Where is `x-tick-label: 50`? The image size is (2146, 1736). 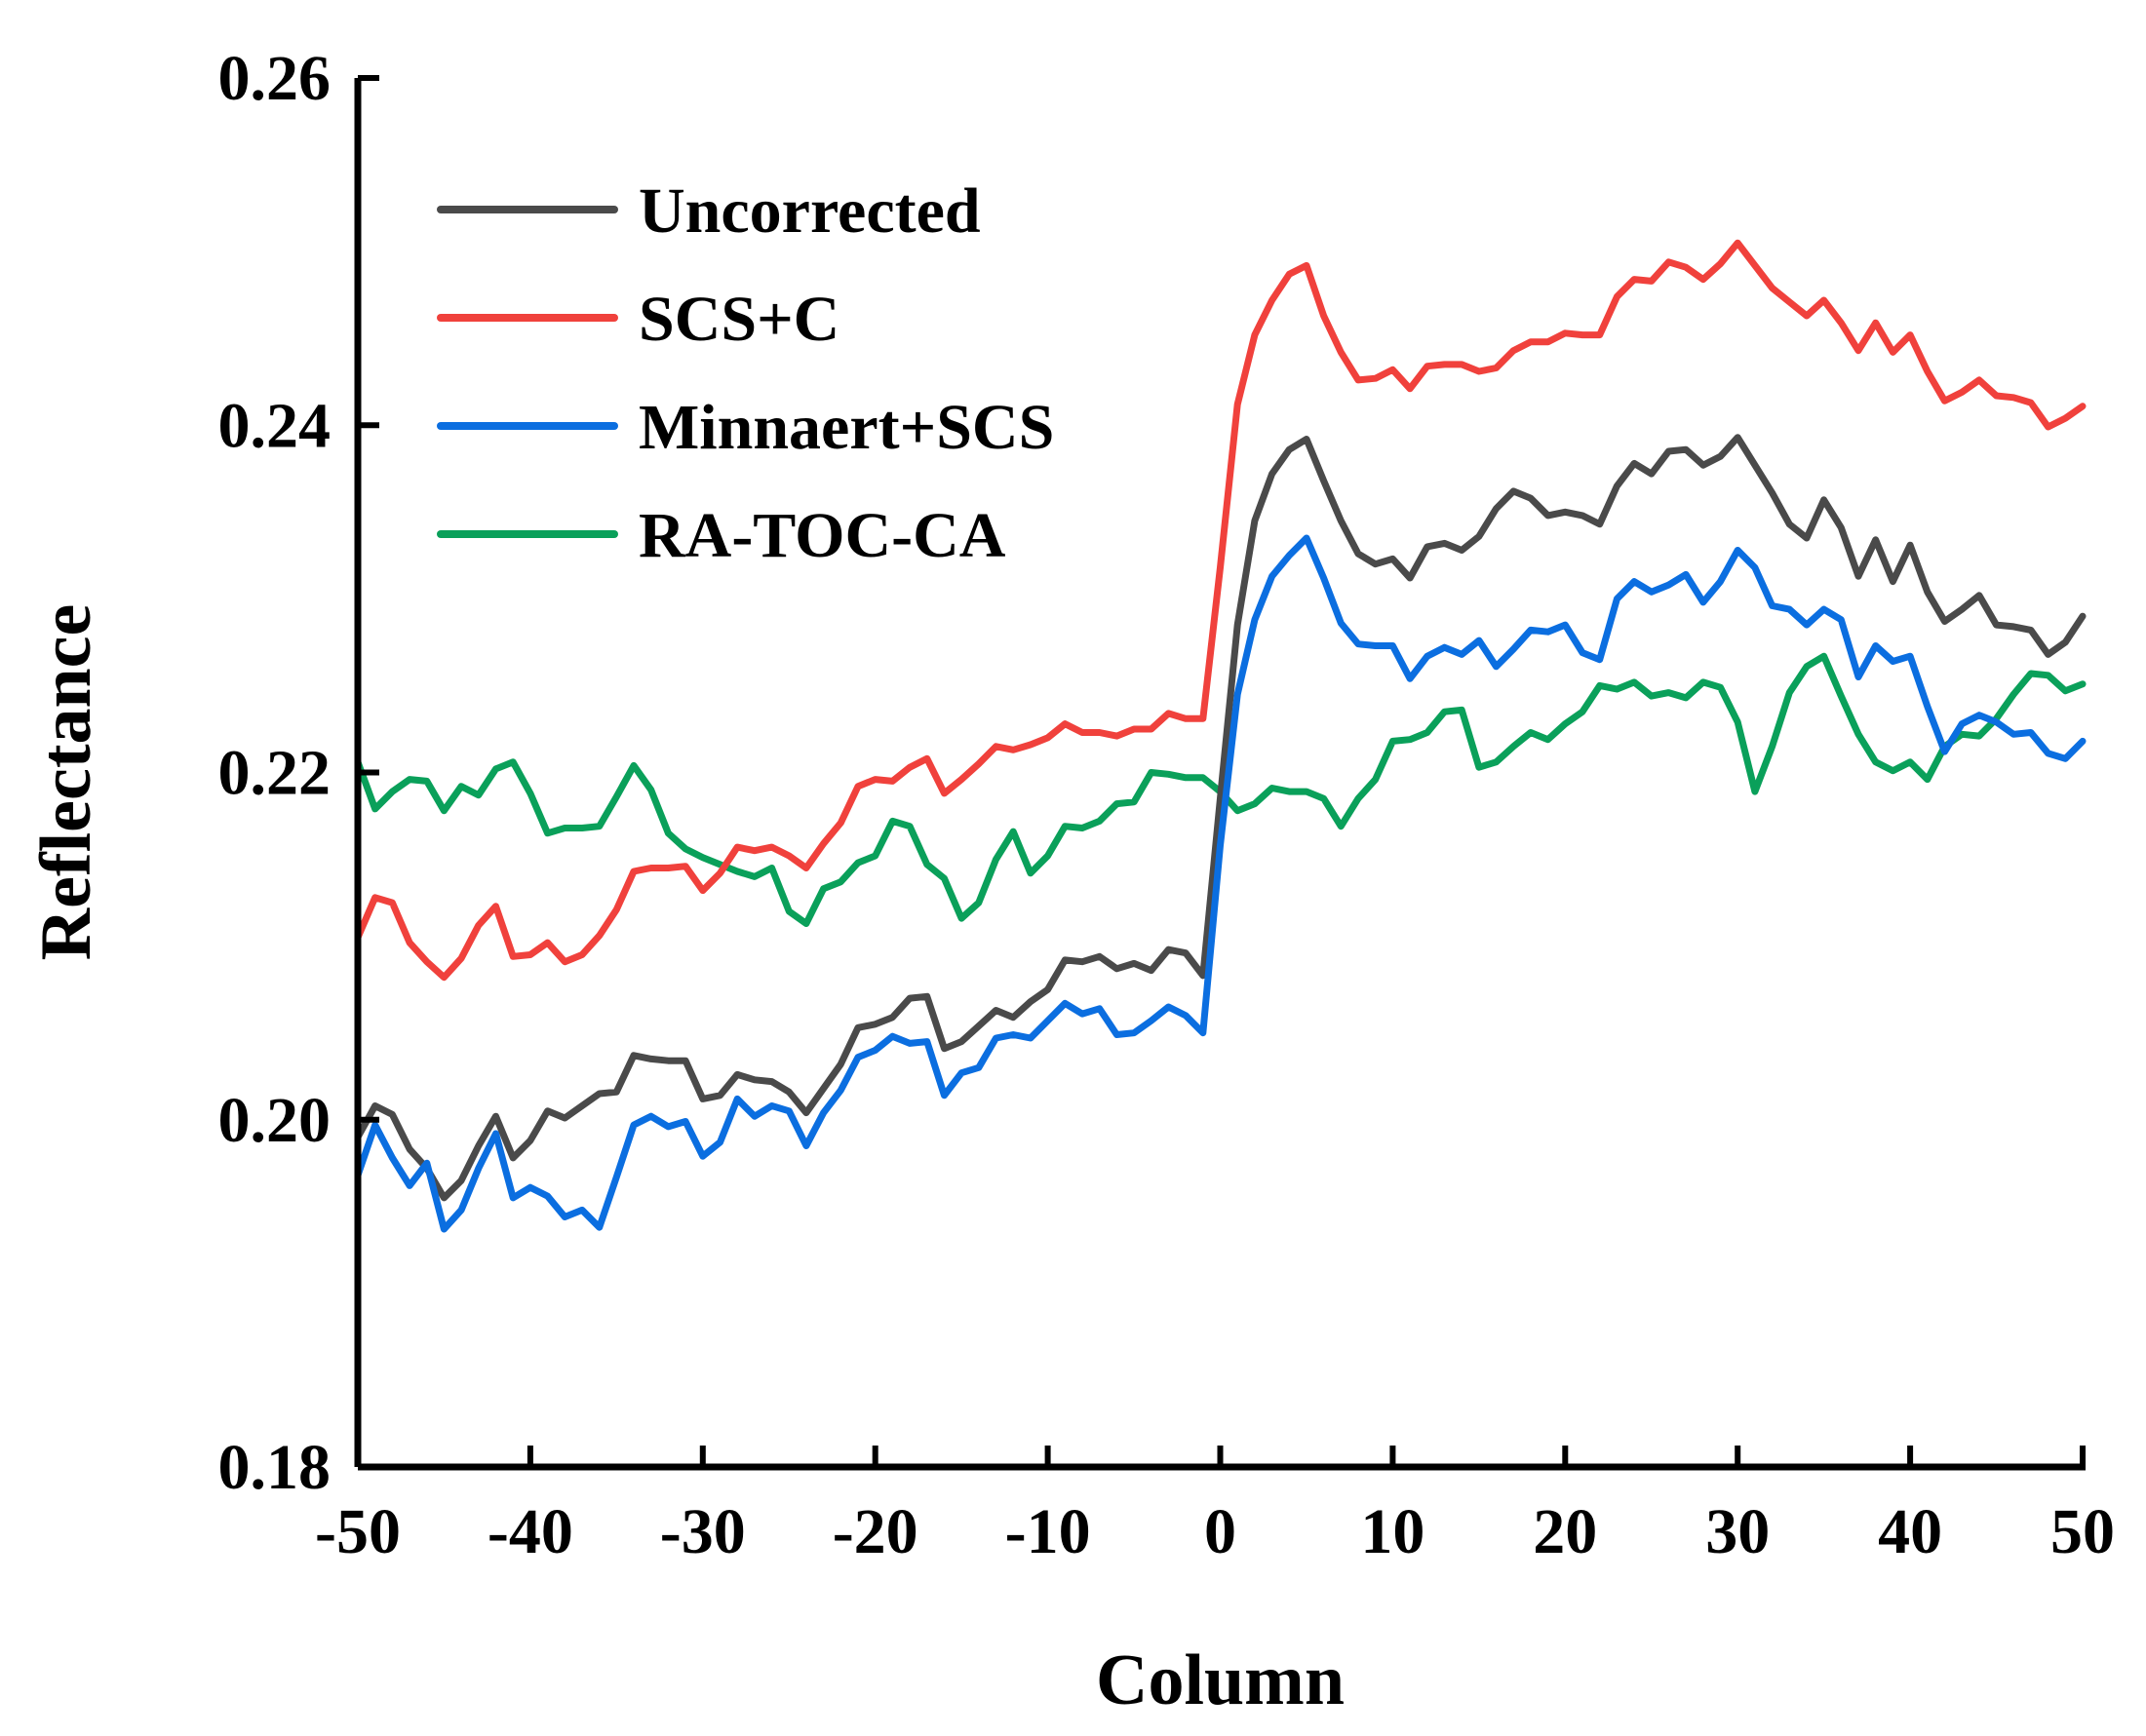 x-tick-label: 50 is located at coordinates (2082, 1531).